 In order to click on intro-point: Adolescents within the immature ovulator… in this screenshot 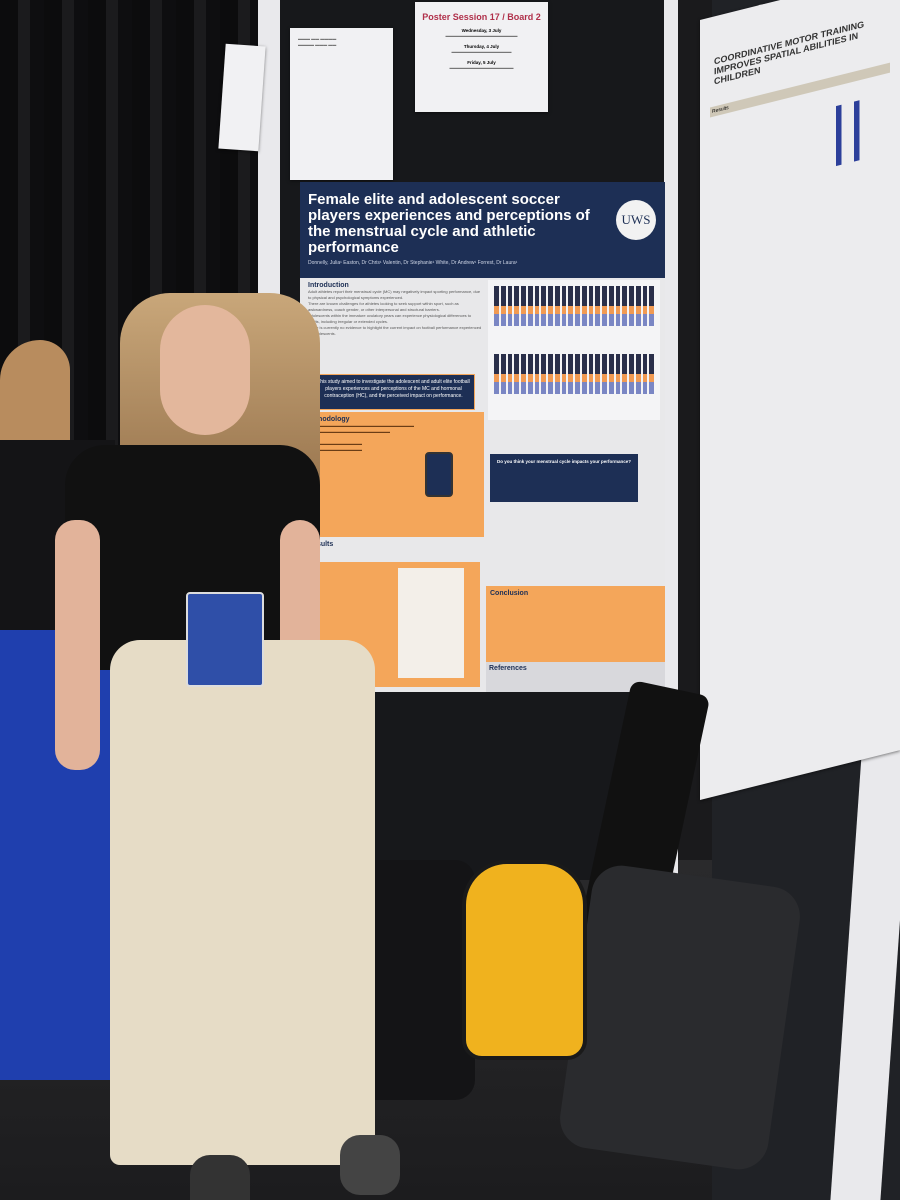, I will do `click(390, 318)`.